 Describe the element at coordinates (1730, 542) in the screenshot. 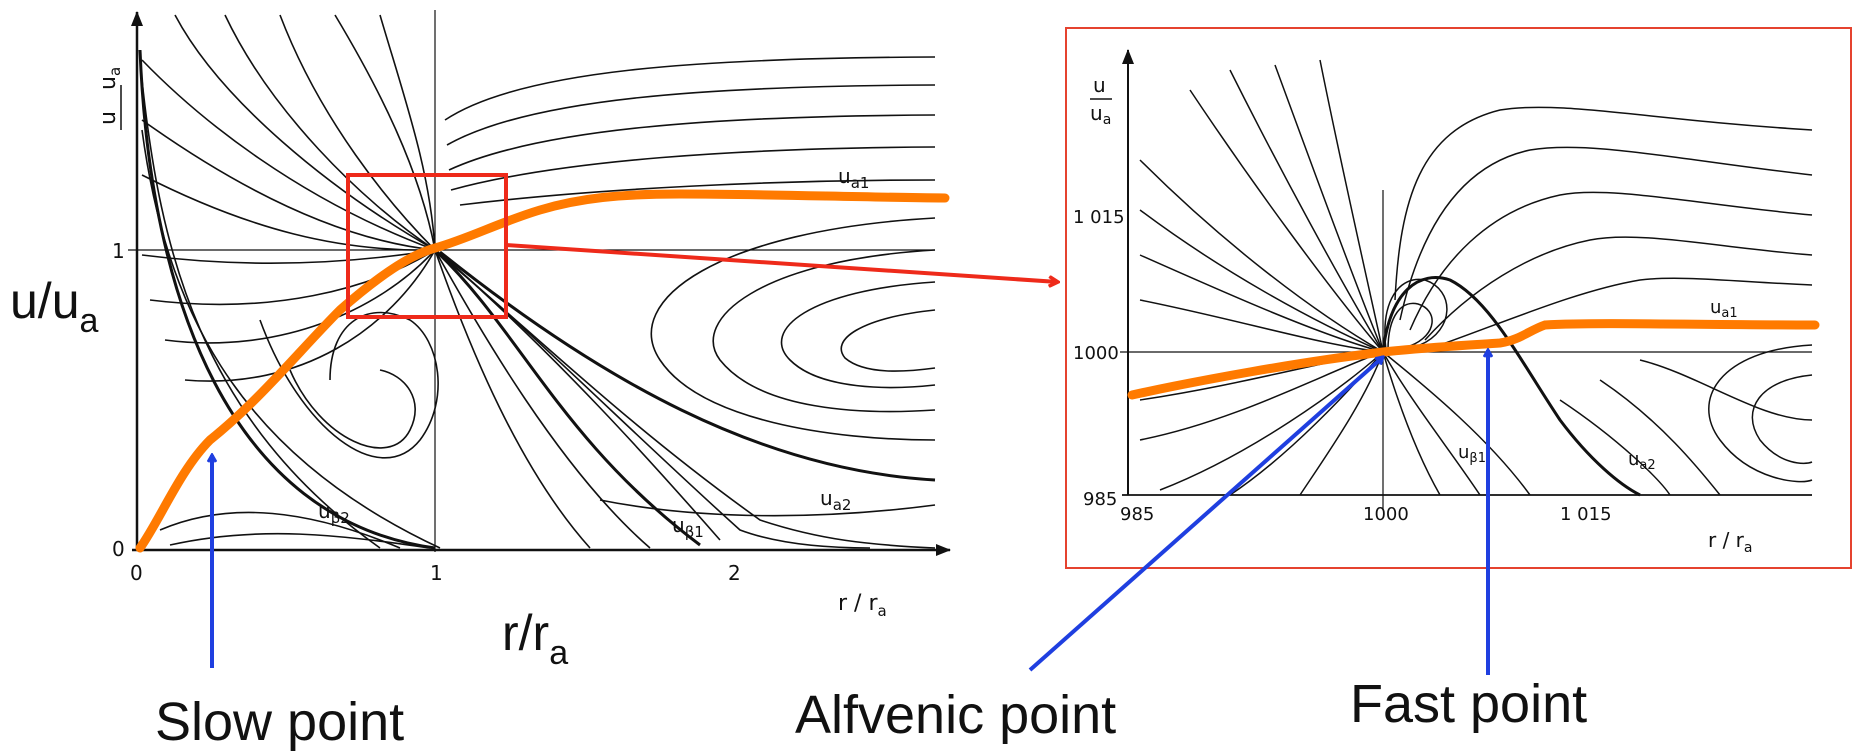

I see `right-x-axis-label: r / ra` at that location.